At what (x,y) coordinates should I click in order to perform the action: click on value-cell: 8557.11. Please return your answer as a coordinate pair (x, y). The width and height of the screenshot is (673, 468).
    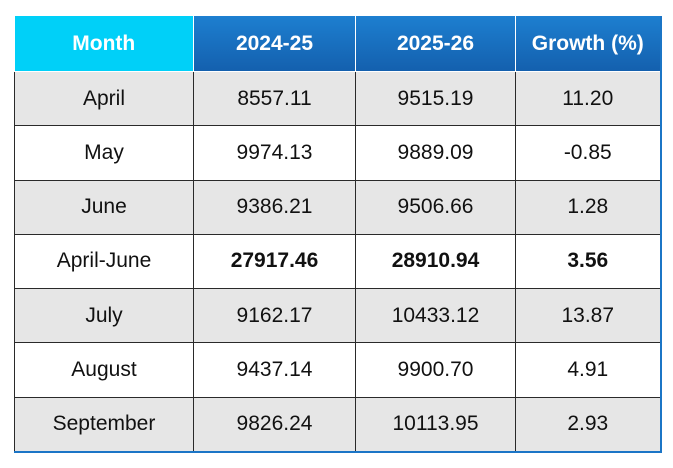
    Looking at the image, I should click on (274, 98).